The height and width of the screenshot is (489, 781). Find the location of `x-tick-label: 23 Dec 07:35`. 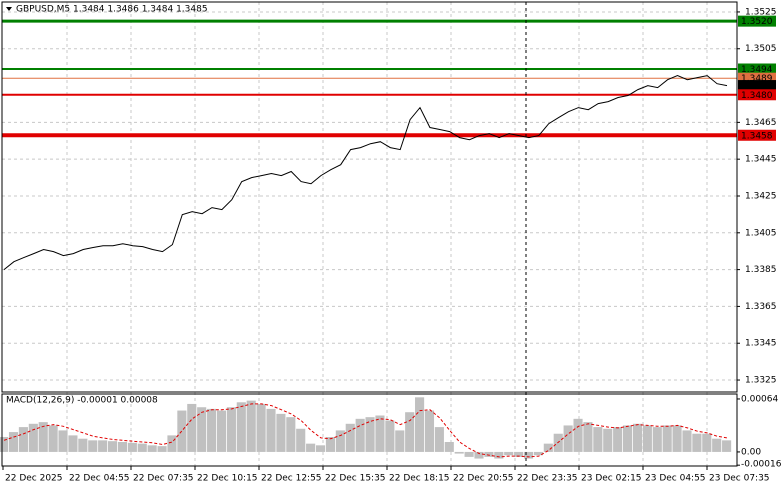

x-tick-label: 23 Dec 07:35 is located at coordinates (739, 479).